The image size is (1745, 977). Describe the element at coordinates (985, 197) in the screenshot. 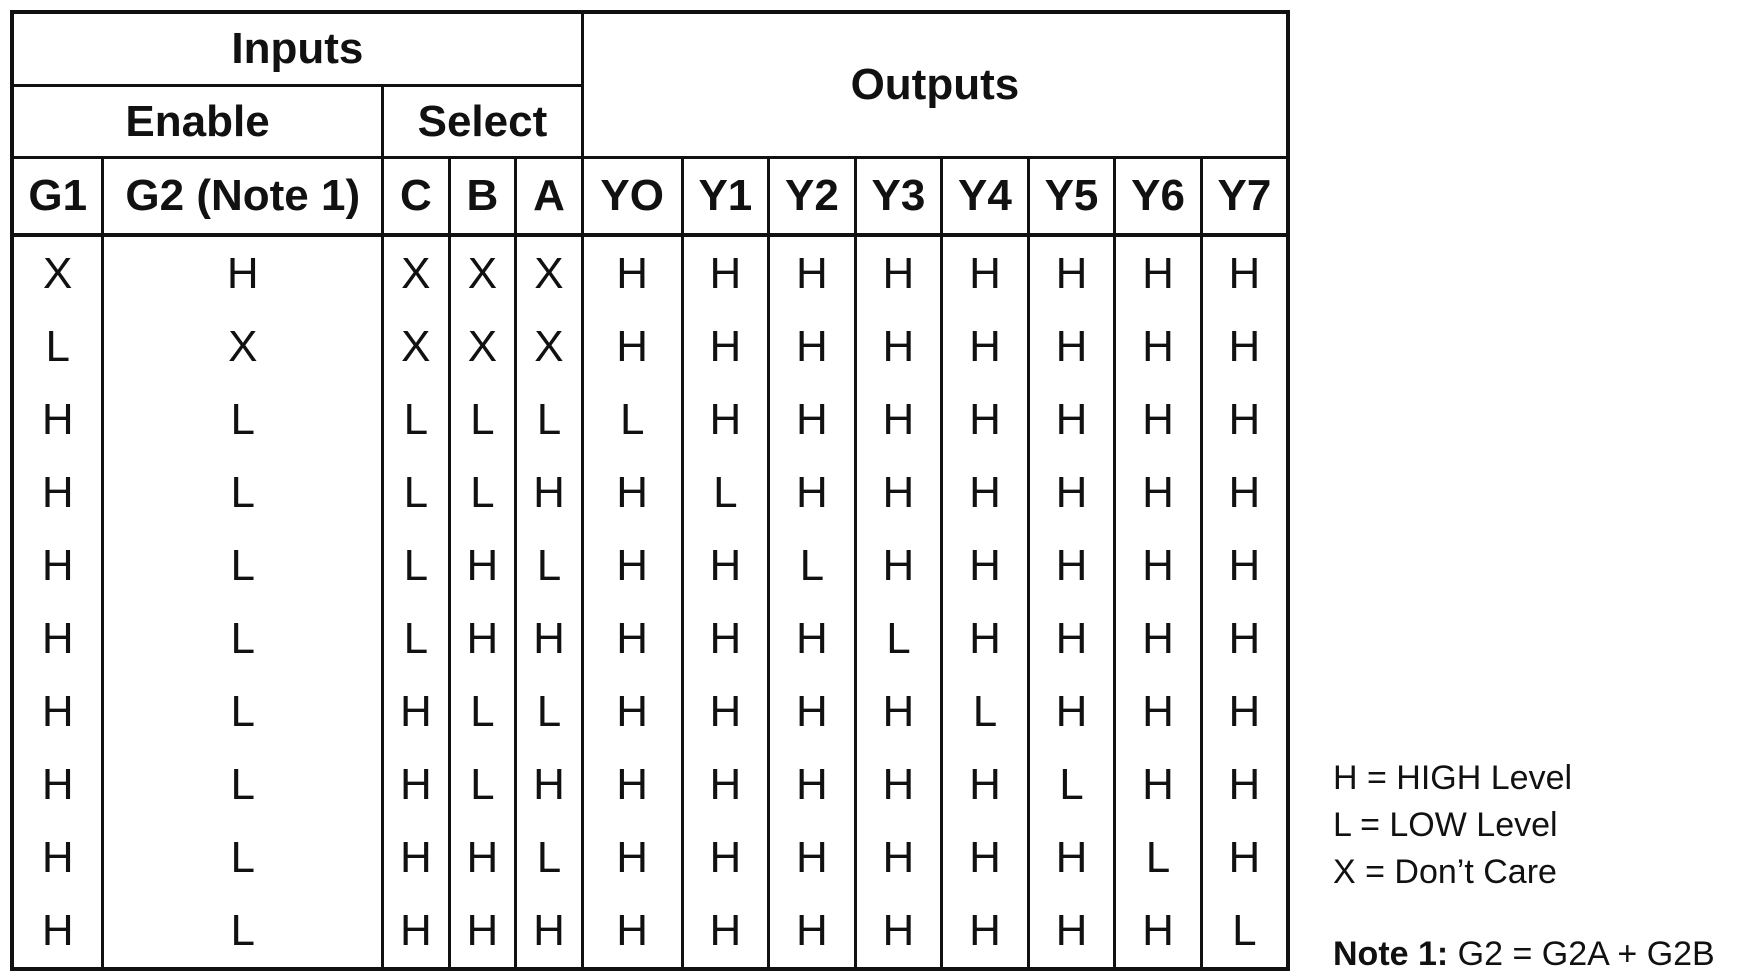

I see `column-header: Y4` at that location.